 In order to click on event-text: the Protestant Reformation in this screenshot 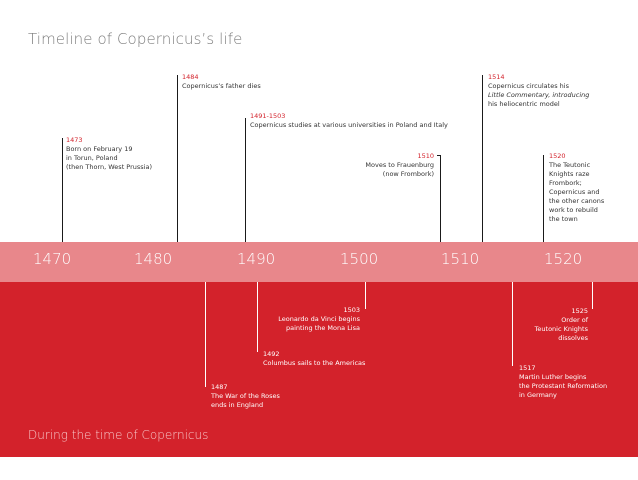, I will do `click(563, 386)`.